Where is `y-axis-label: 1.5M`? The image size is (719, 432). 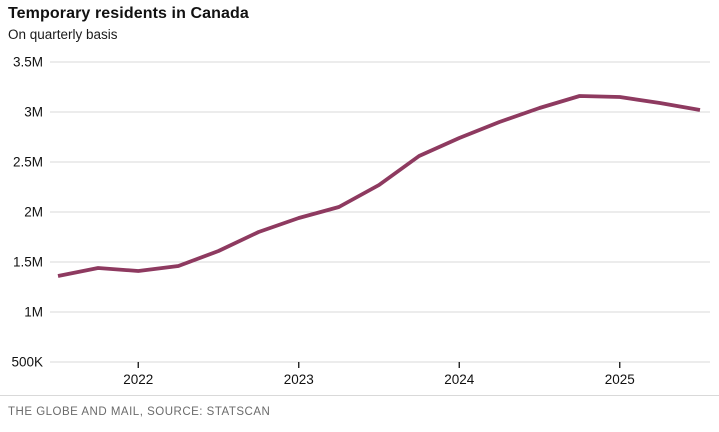 y-axis-label: 1.5M is located at coordinates (27, 262).